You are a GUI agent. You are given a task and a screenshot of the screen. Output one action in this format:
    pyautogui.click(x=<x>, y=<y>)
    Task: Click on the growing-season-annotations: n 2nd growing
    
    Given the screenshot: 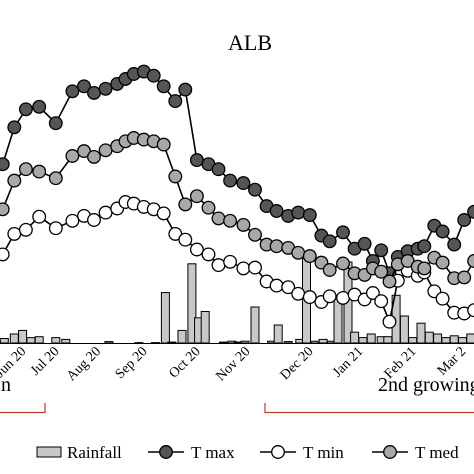 What is the action you would take?
    pyautogui.click(x=237, y=394)
    